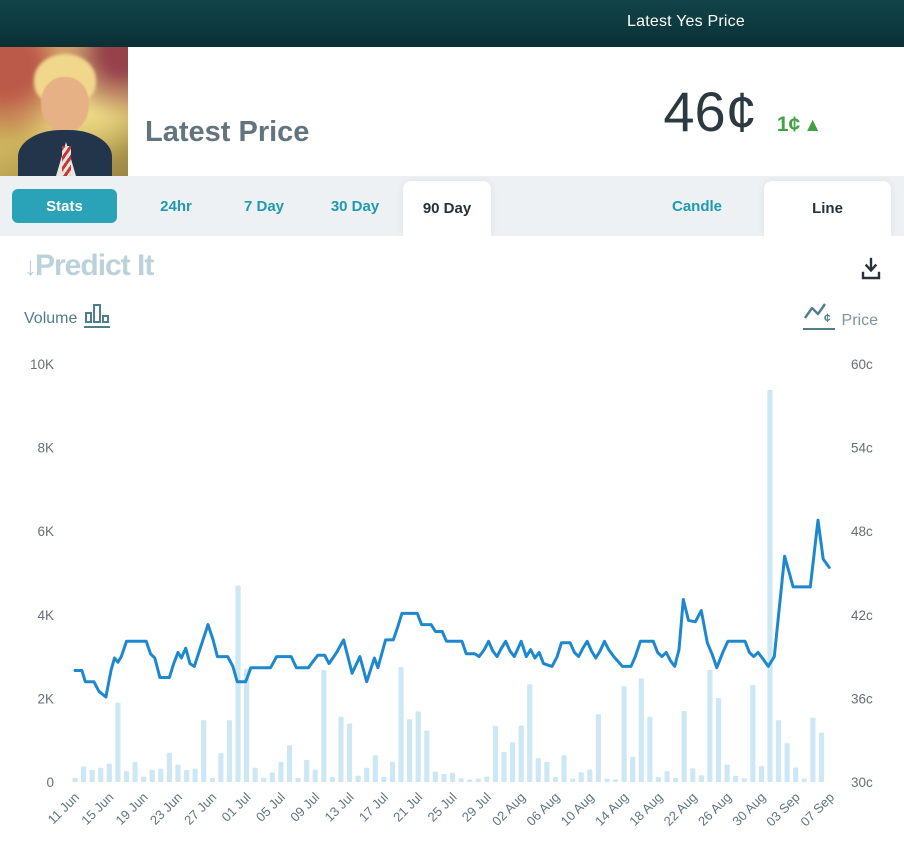 The image size is (904, 854). Describe the element at coordinates (686, 21) in the screenshot. I see `top-bar-title: Latest Yes Price` at that location.